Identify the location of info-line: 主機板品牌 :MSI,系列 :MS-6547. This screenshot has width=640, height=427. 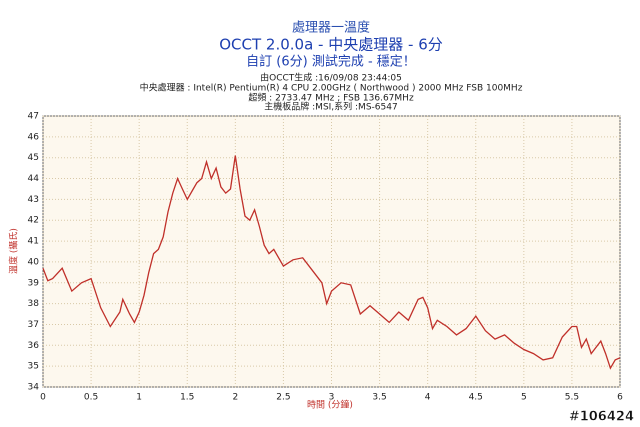
(330, 107).